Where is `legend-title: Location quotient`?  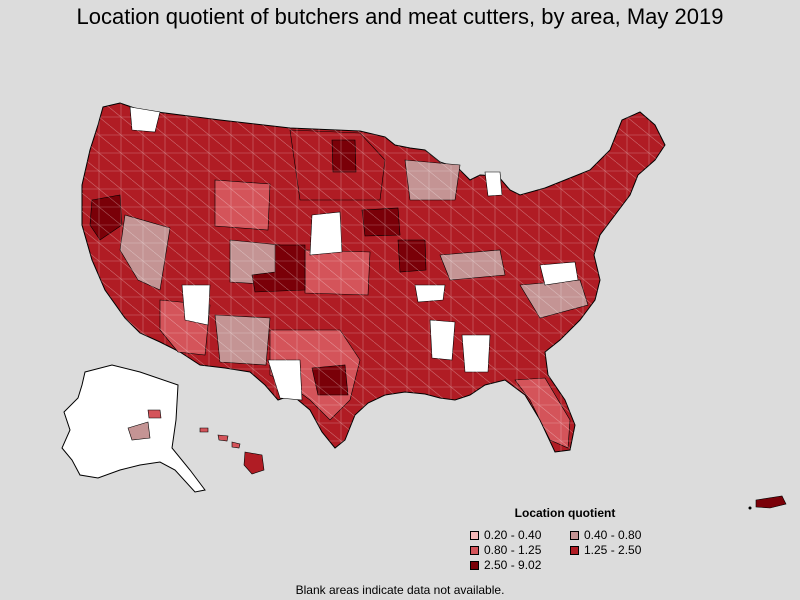
legend-title: Location quotient is located at coordinates (565, 513).